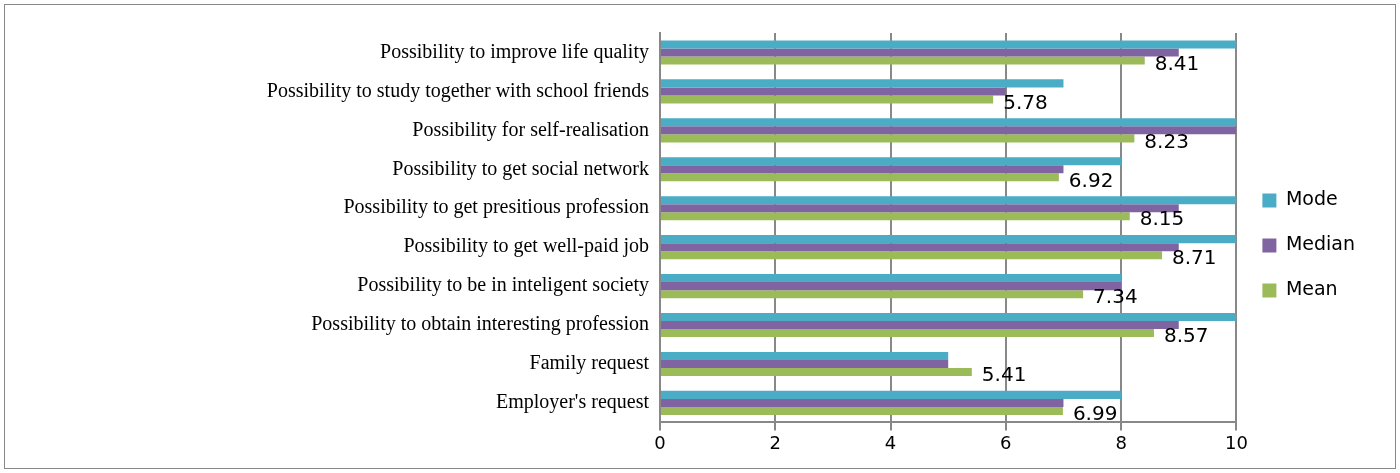  I want to click on x-tick-label: 4, so click(890, 442).